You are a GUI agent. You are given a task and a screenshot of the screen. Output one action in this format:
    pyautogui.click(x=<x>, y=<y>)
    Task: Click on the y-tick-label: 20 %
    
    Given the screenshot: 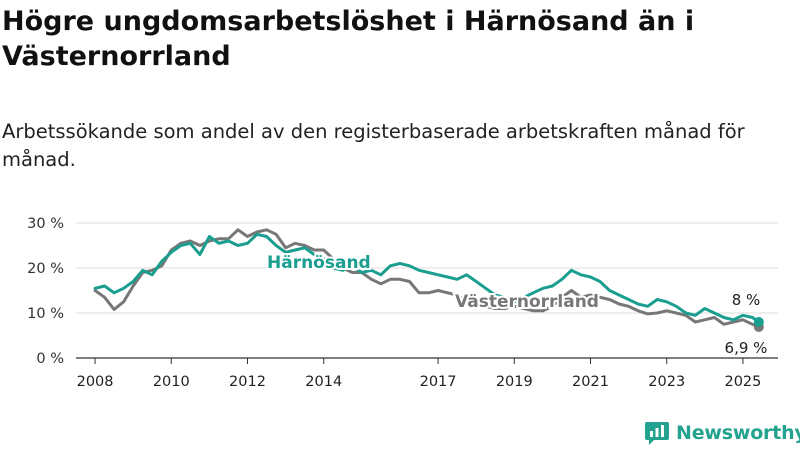 What is the action you would take?
    pyautogui.click(x=45, y=269)
    